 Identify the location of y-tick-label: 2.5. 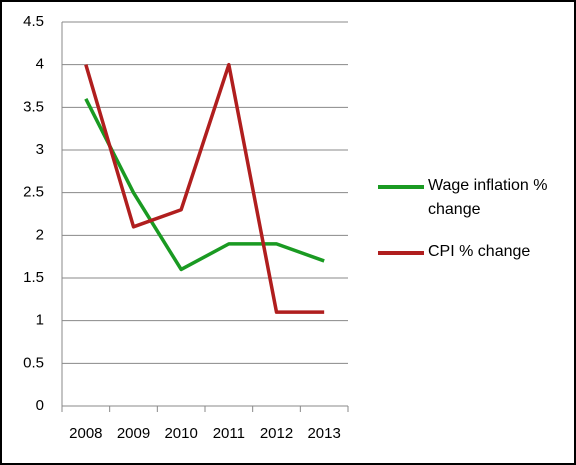
(33, 192).